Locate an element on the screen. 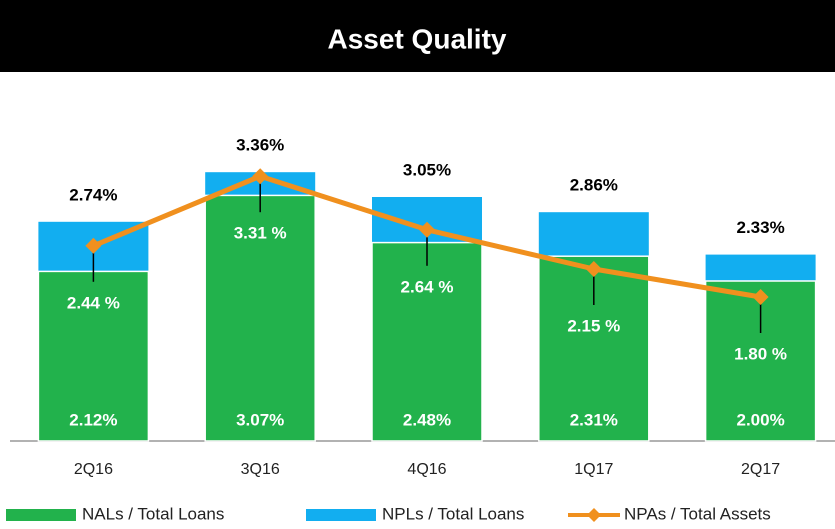 This screenshot has height=529, width=835. data-label: 2.64 % is located at coordinates (427, 286).